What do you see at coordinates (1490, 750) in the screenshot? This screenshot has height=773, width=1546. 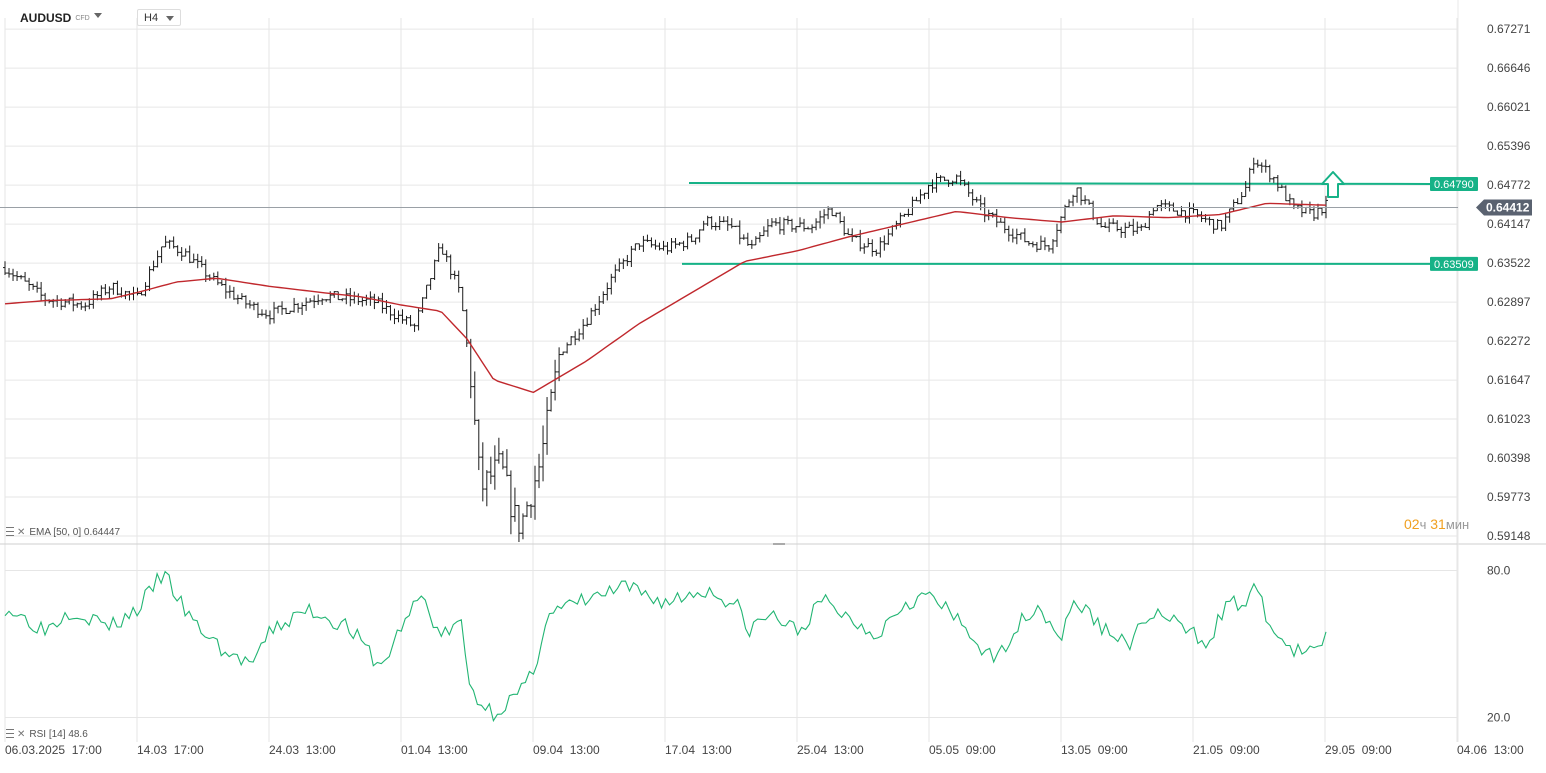 I see `x-tick-label: 04.06 13:00` at bounding box center [1490, 750].